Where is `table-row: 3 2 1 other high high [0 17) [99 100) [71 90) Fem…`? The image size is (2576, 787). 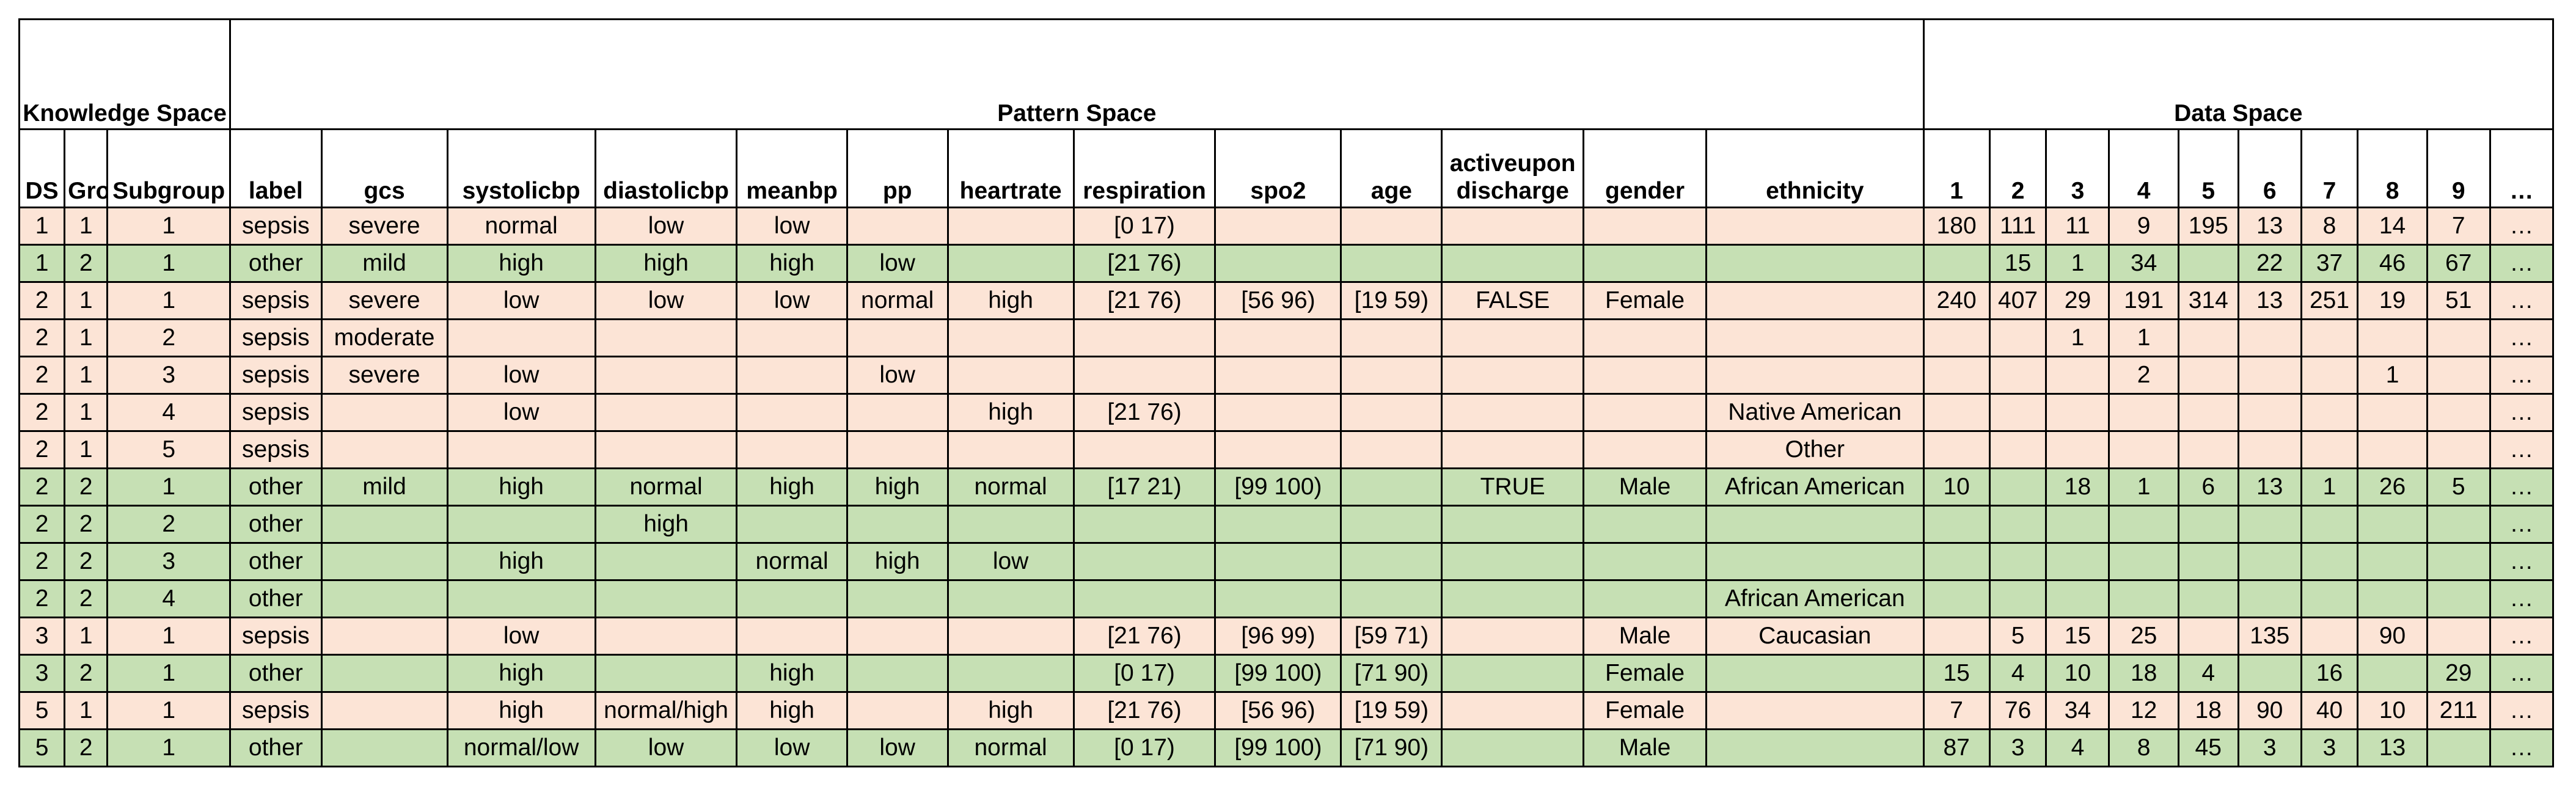 table-row: 3 2 1 other high high [0 17) [99 100) [71 90) Fem… is located at coordinates (1286, 673).